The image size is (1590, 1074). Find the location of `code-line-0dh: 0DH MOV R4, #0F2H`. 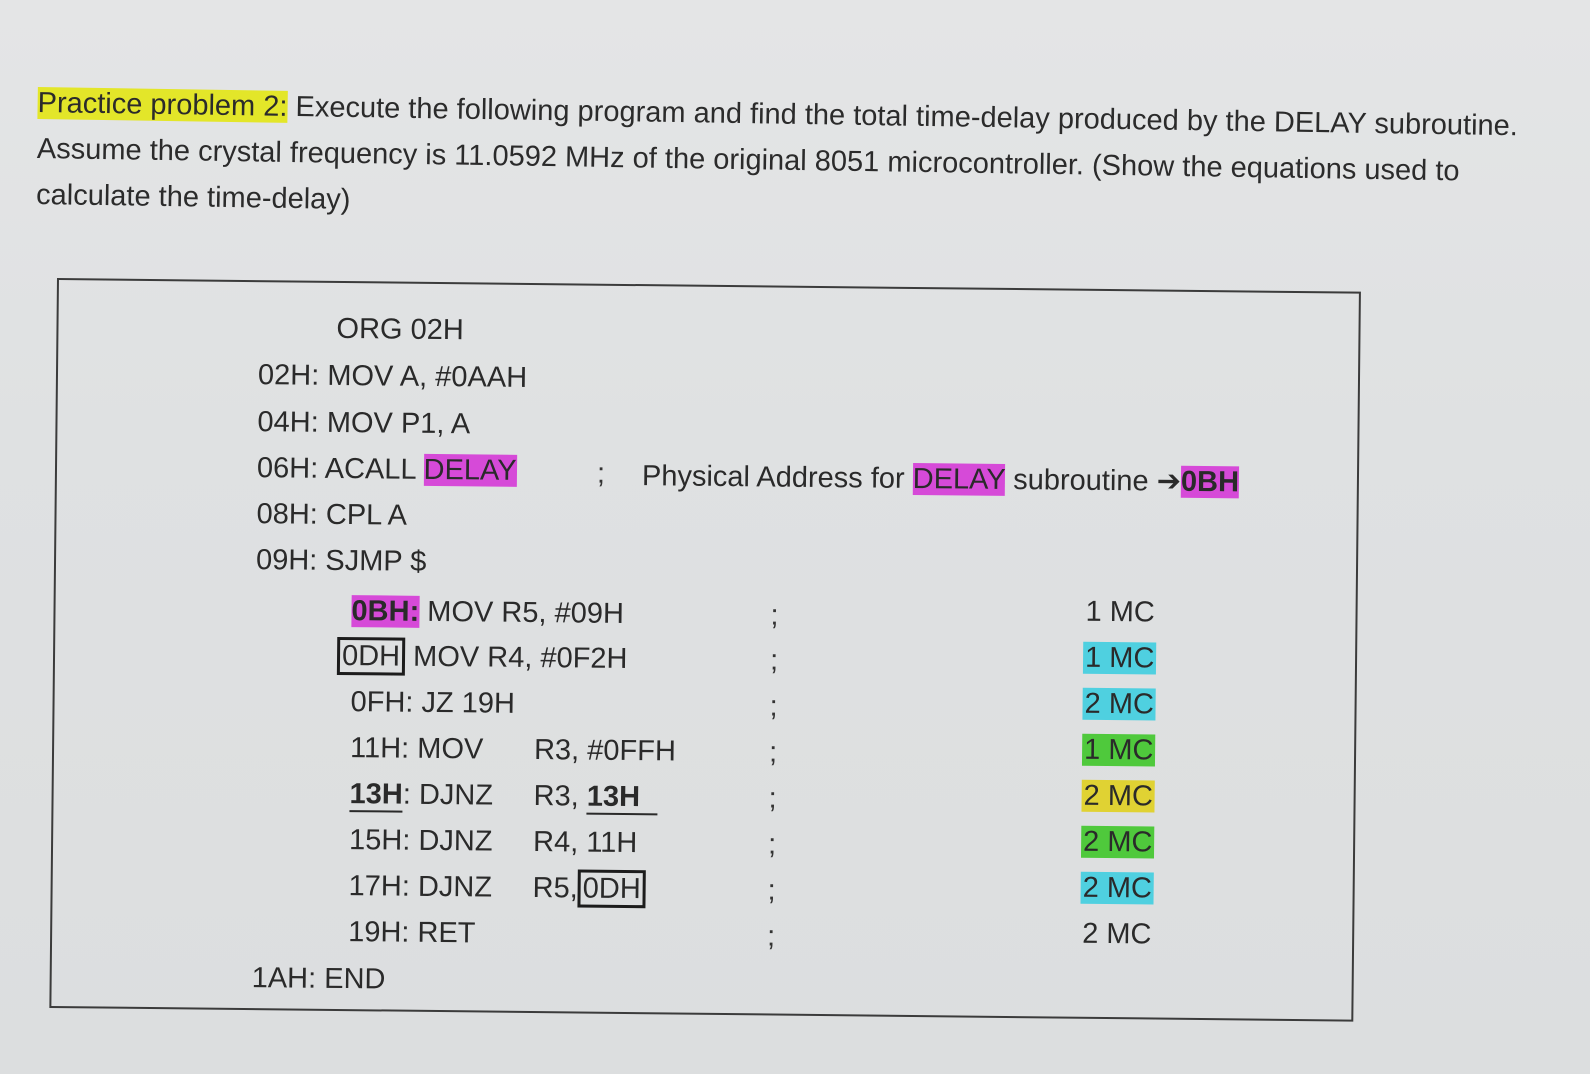

code-line-0dh: 0DH MOV R4, #0F2H is located at coordinates (482, 656).